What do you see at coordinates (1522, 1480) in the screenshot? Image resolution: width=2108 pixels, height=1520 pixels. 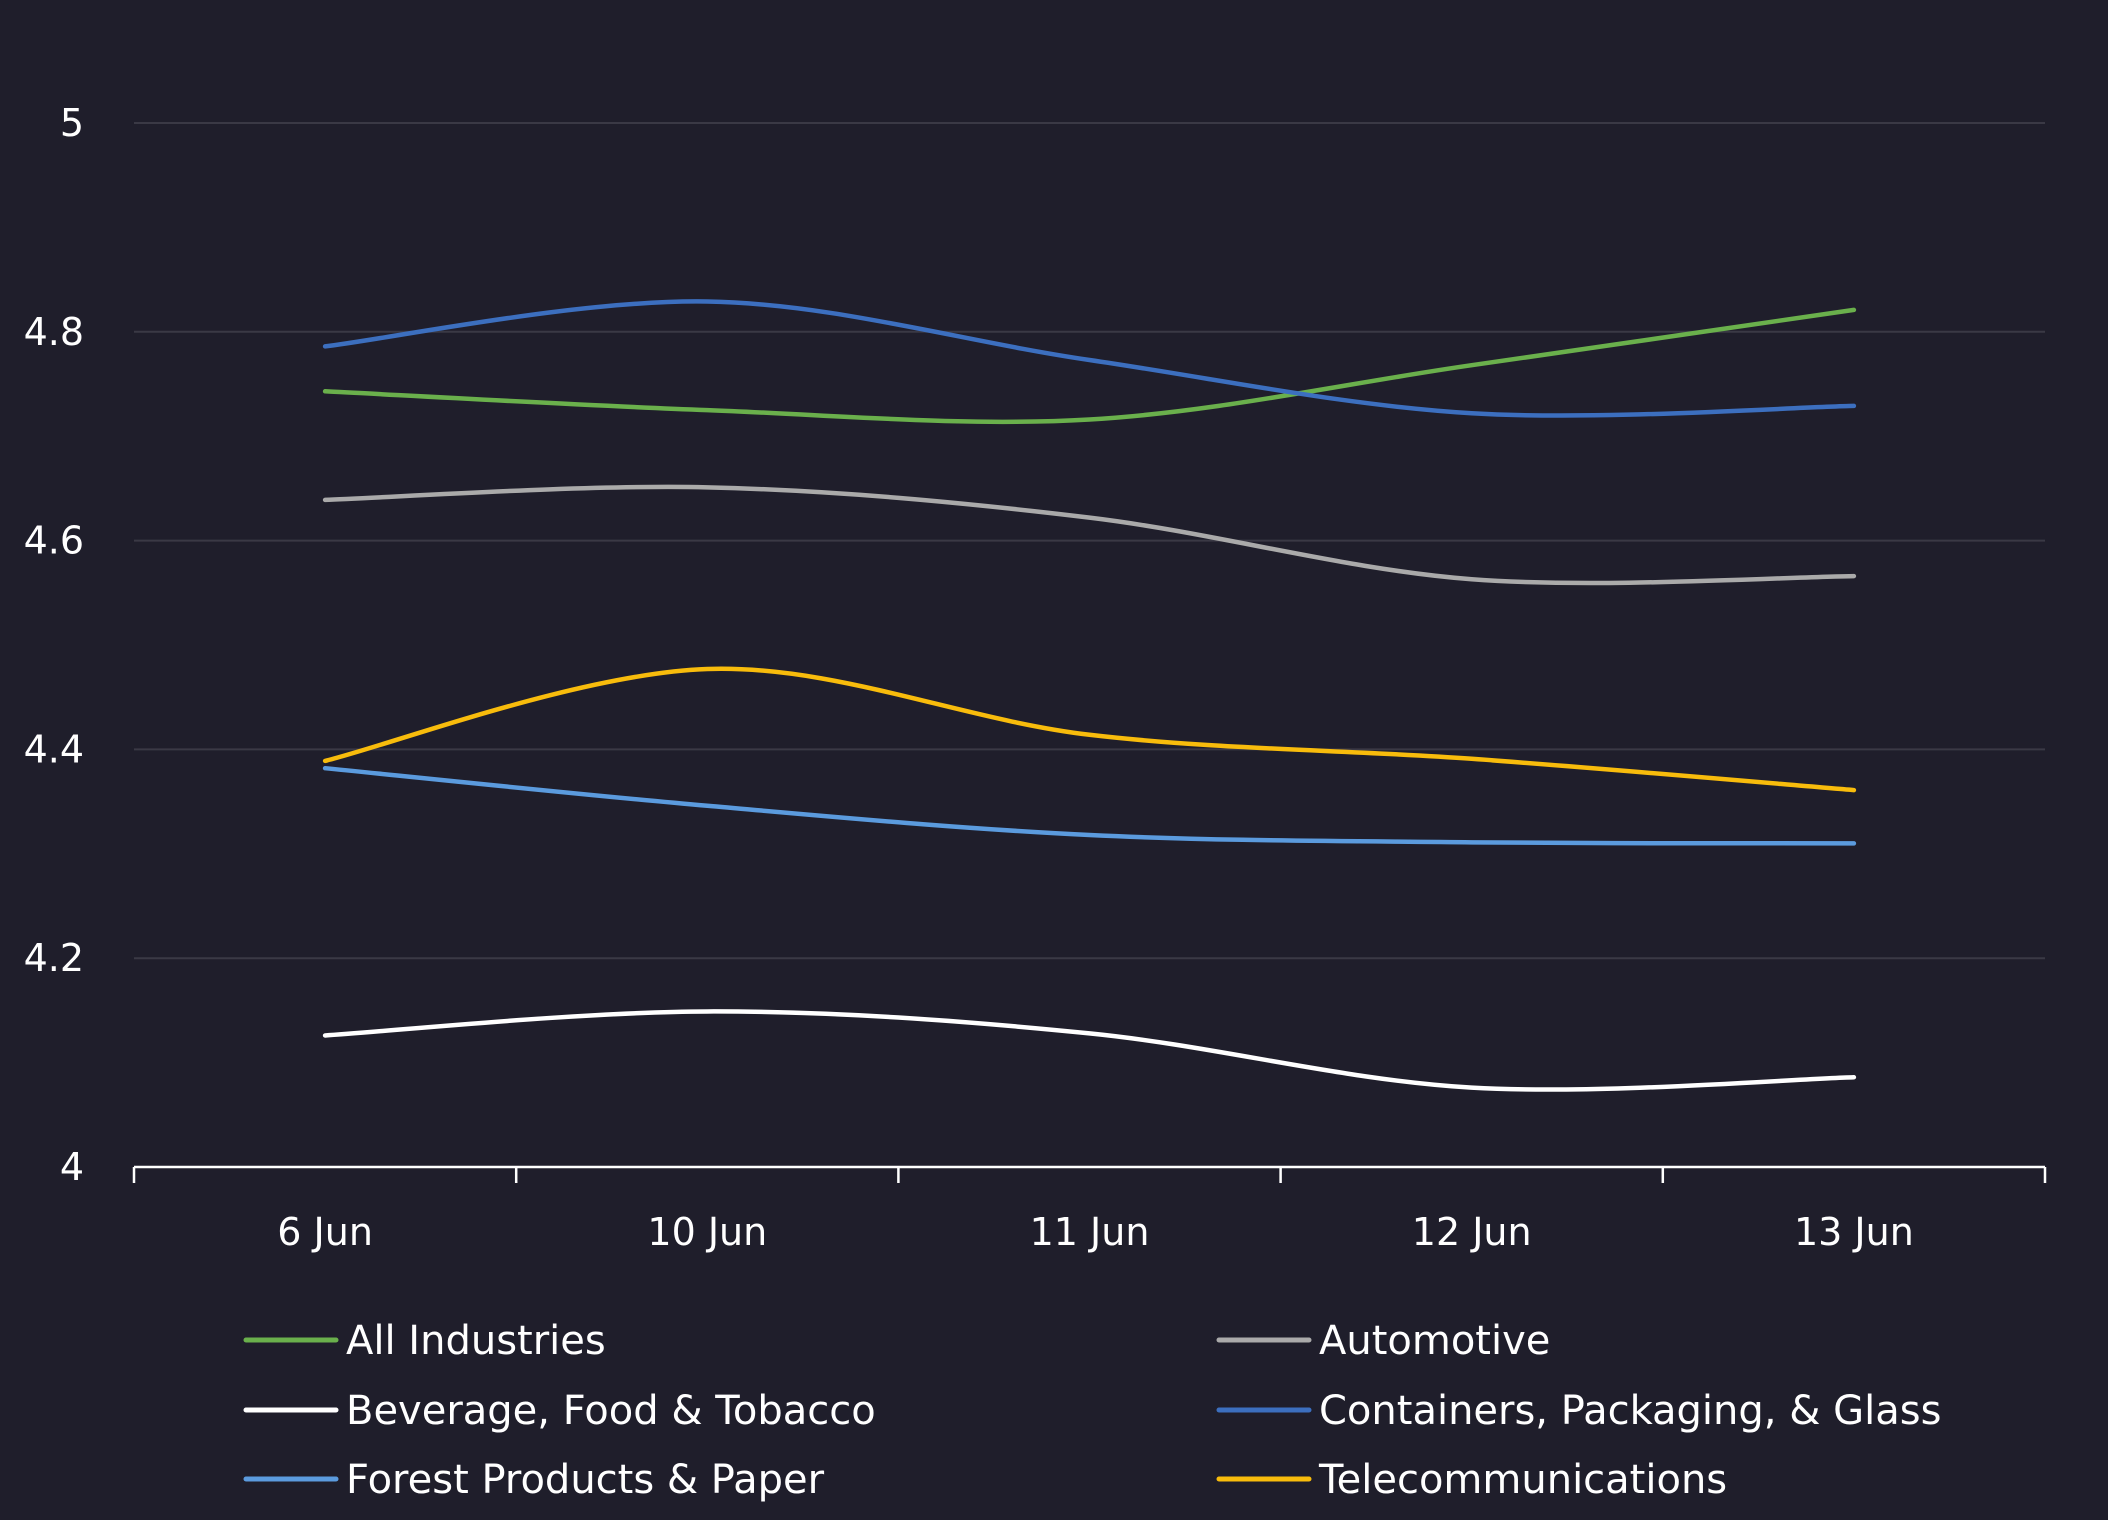 I see `legend-label-telecommunications: Telecommunications` at bounding box center [1522, 1480].